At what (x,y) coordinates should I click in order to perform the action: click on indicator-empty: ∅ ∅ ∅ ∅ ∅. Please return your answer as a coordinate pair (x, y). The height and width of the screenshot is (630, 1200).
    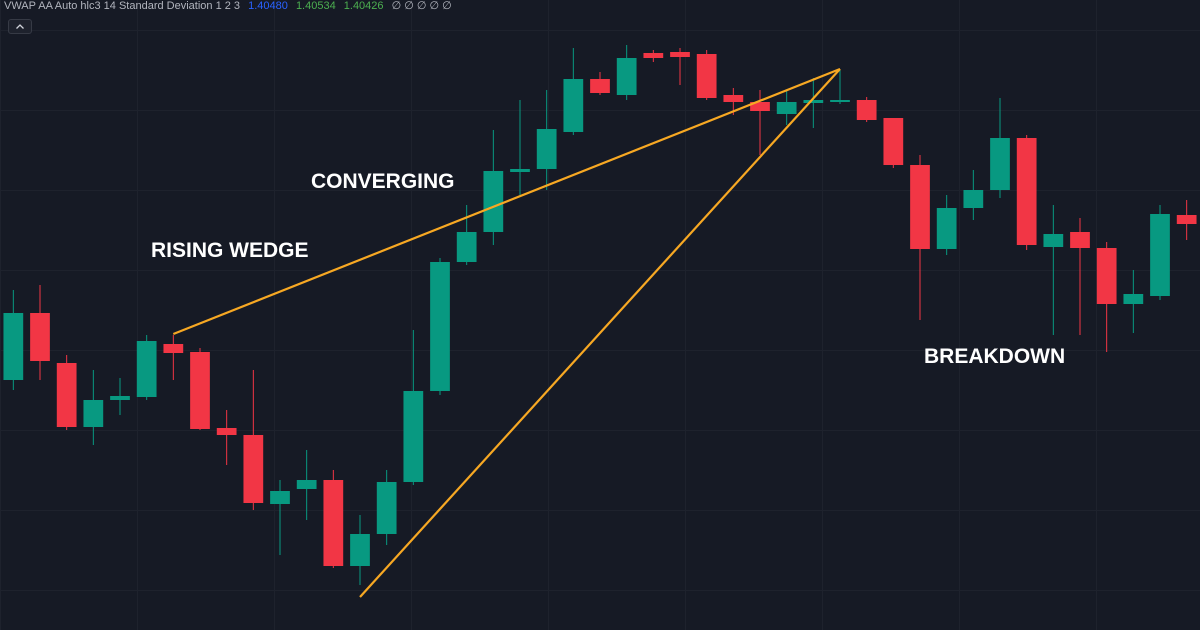
    Looking at the image, I should click on (421, 6).